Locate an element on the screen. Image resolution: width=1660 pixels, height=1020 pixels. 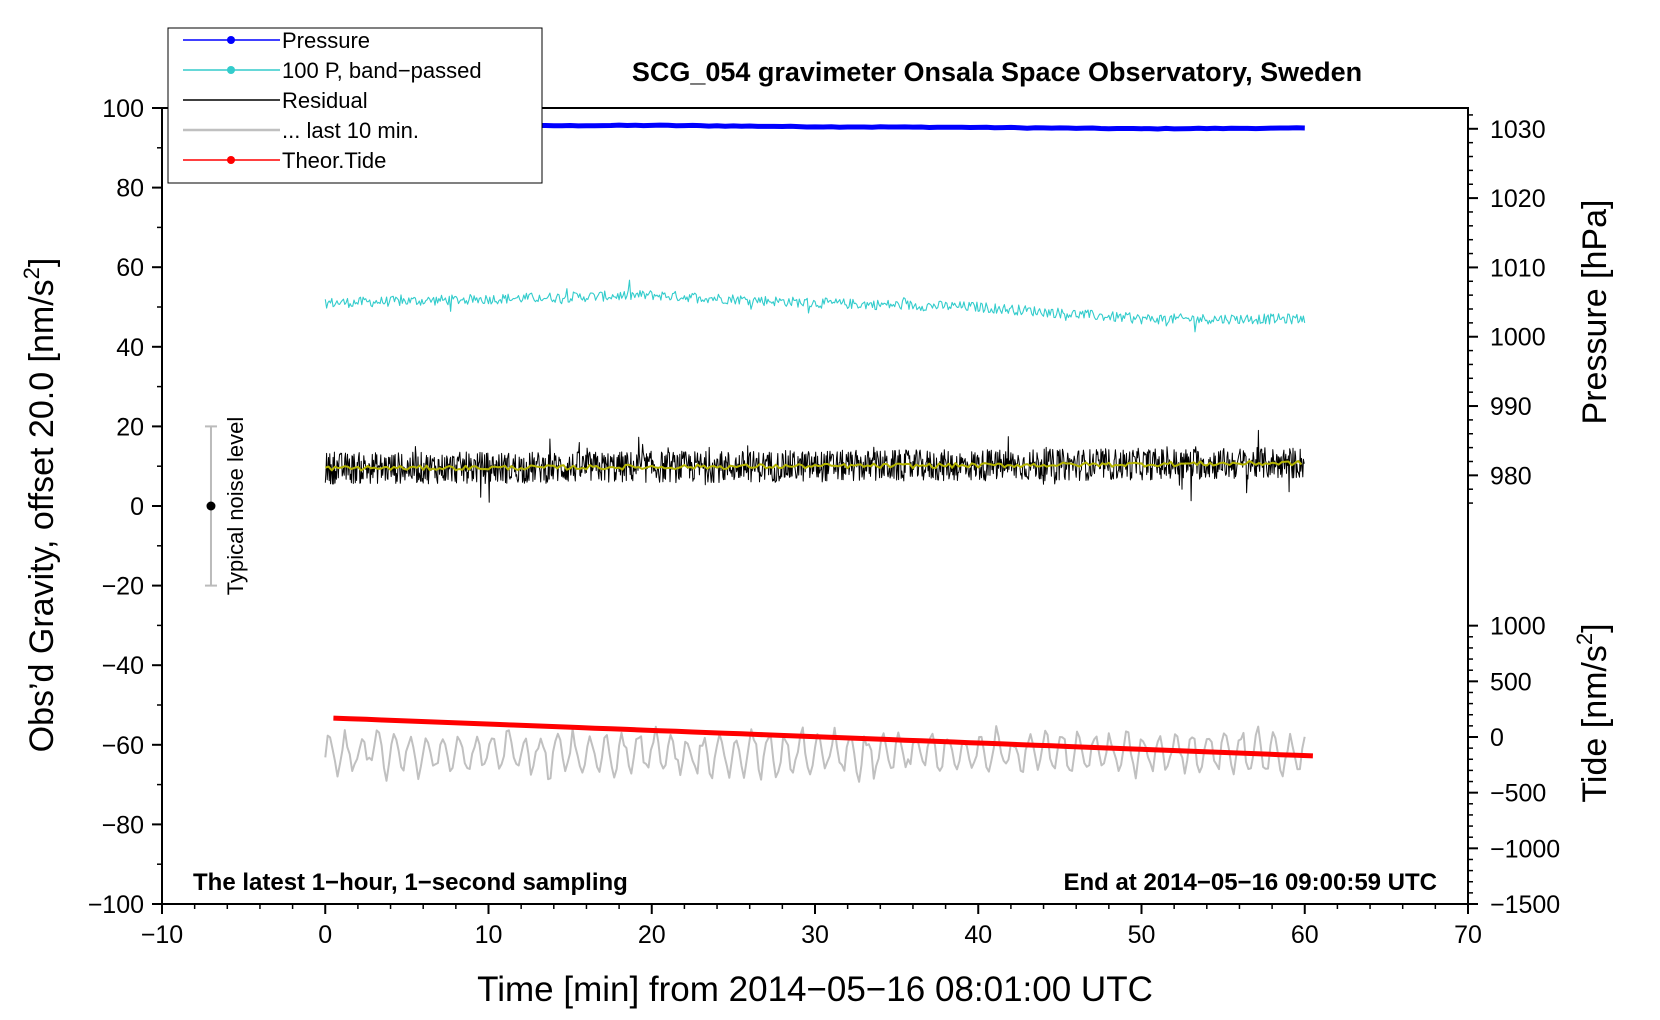
pressure-tick-label: 980 is located at coordinates (1511, 476).